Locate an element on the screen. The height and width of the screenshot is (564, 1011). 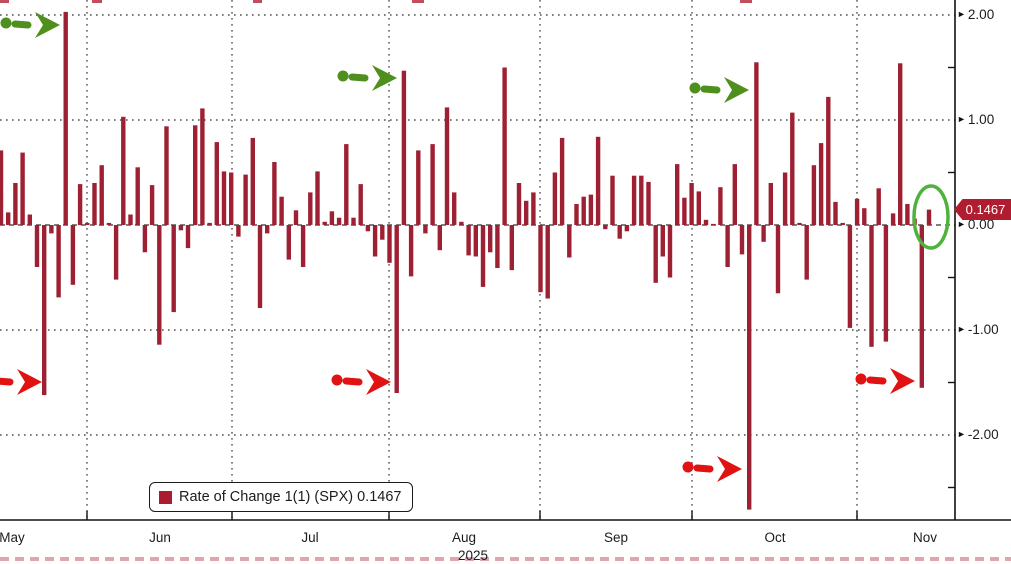
y-tick-text: 2.00 is located at coordinates (981, 15).